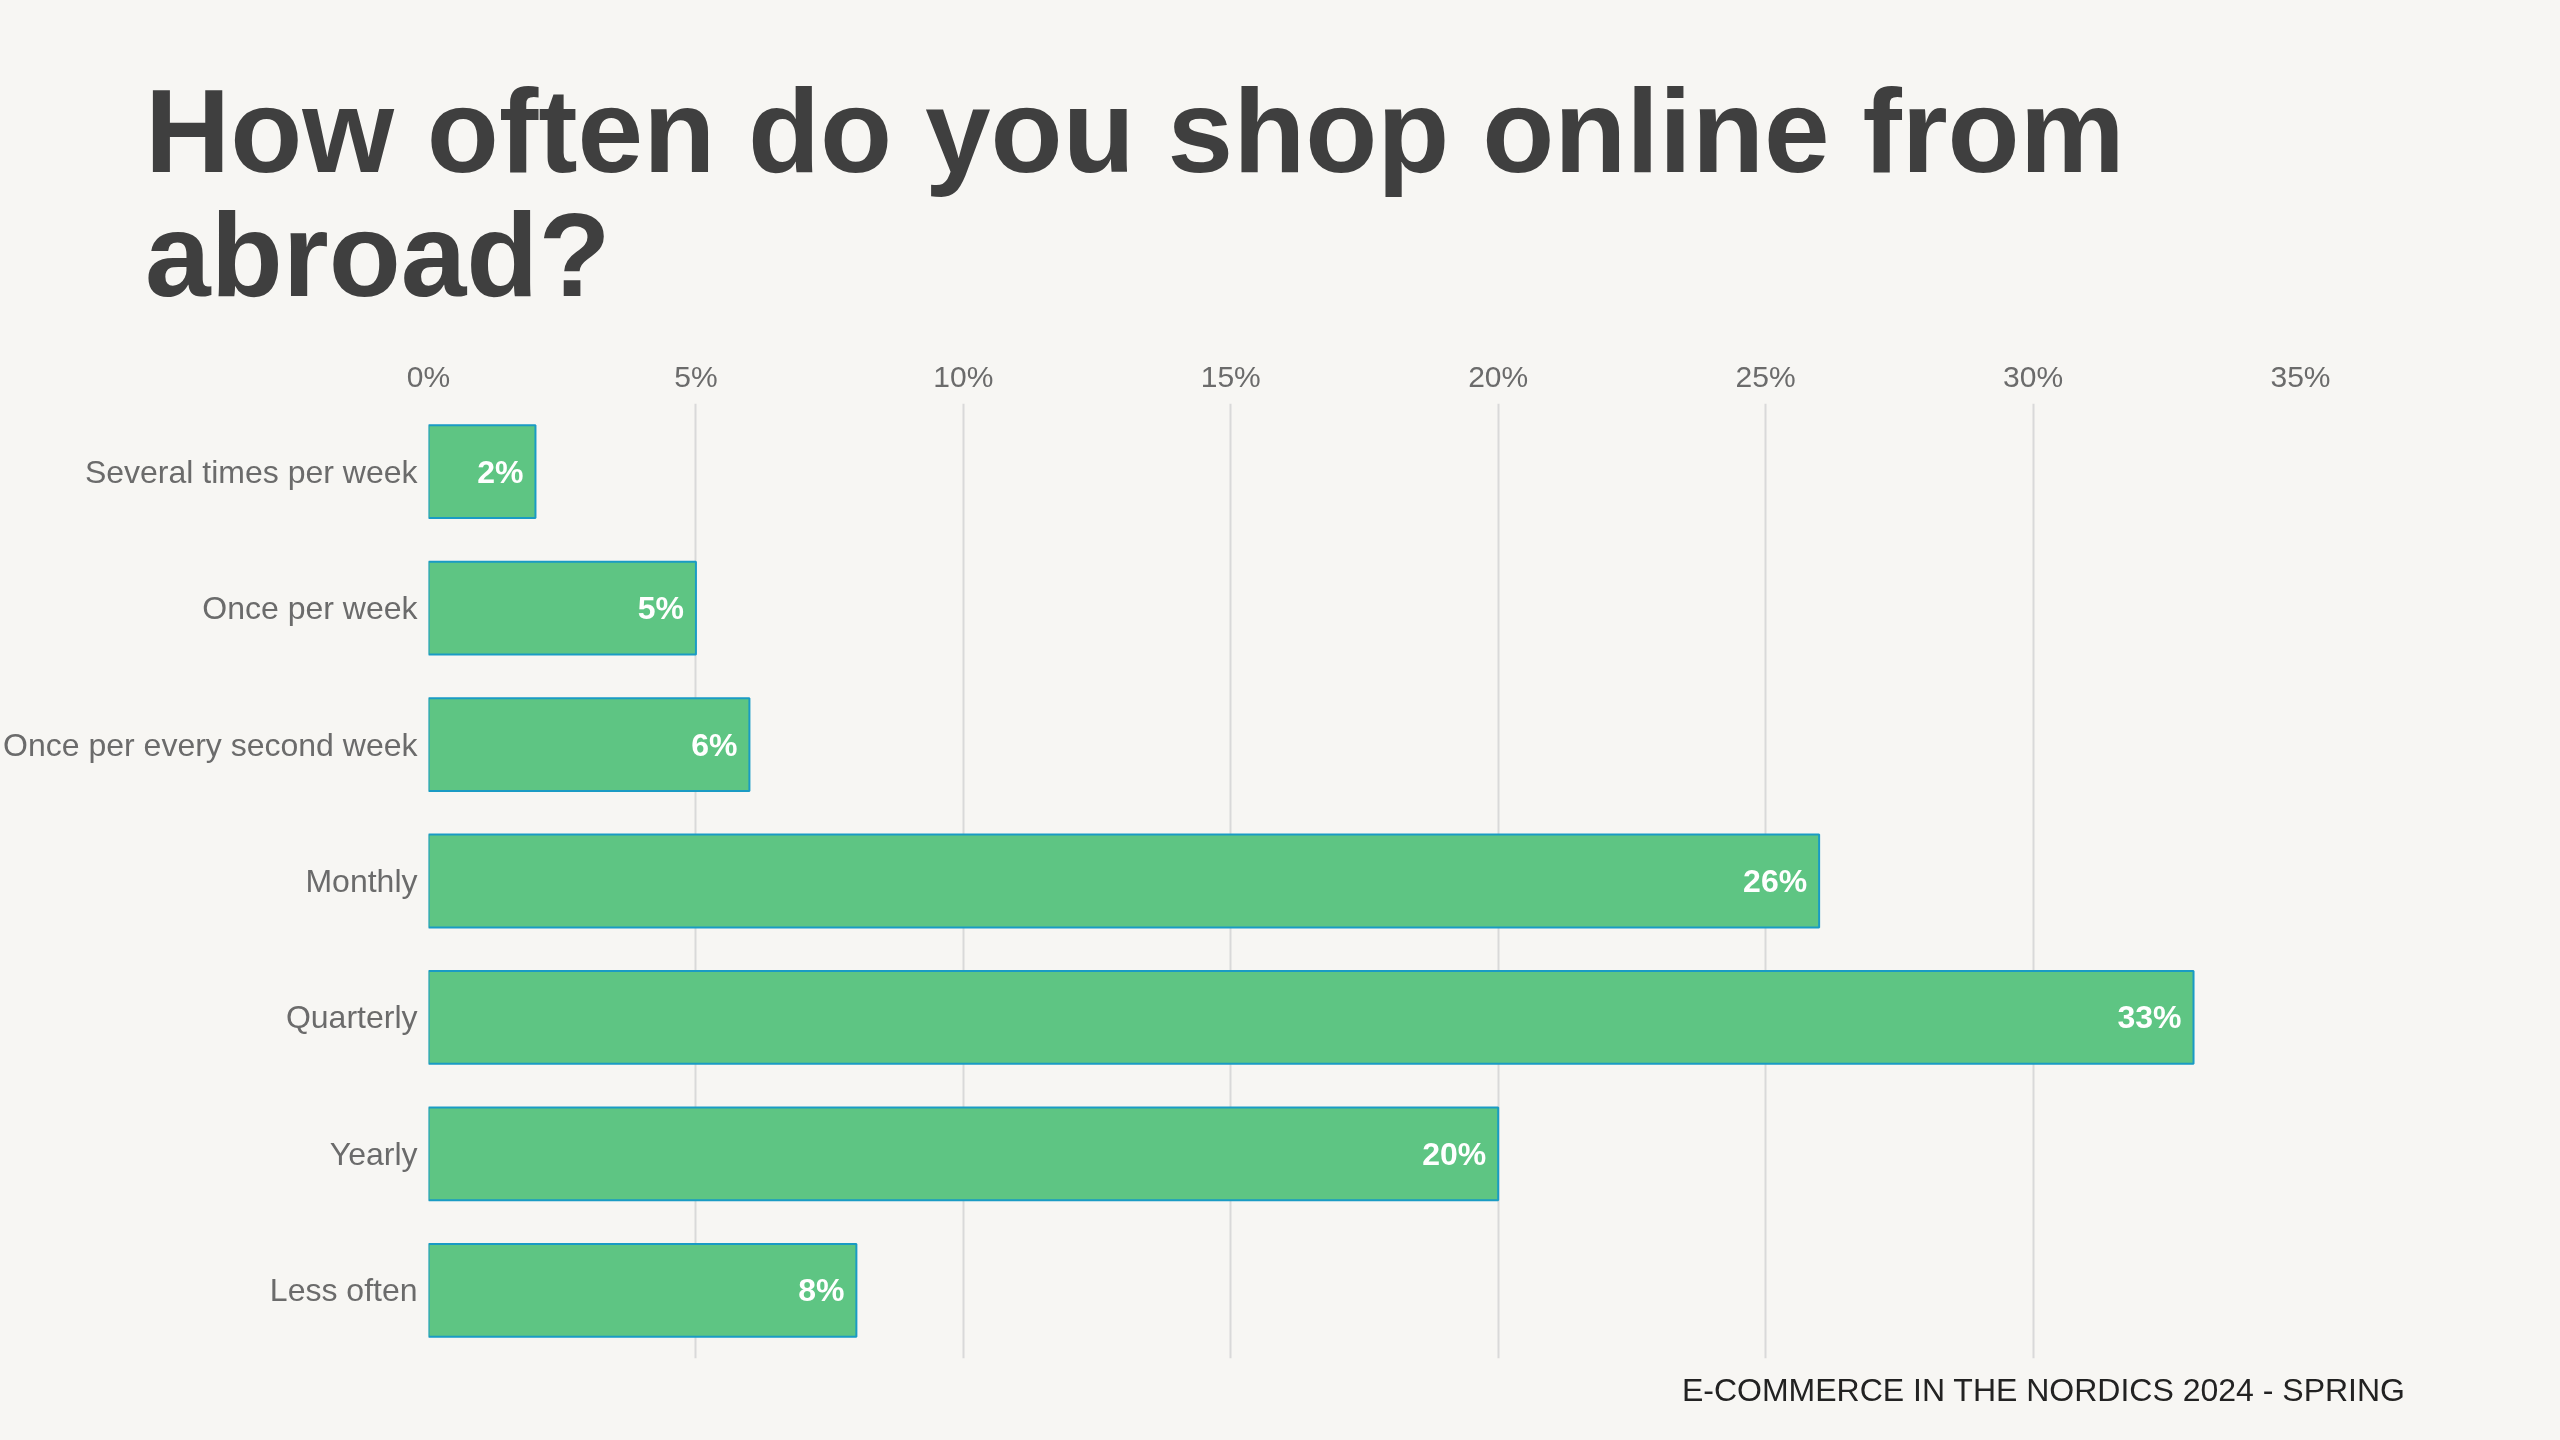  What do you see at coordinates (660, 607) in the screenshot?
I see `data-label: 5%` at bounding box center [660, 607].